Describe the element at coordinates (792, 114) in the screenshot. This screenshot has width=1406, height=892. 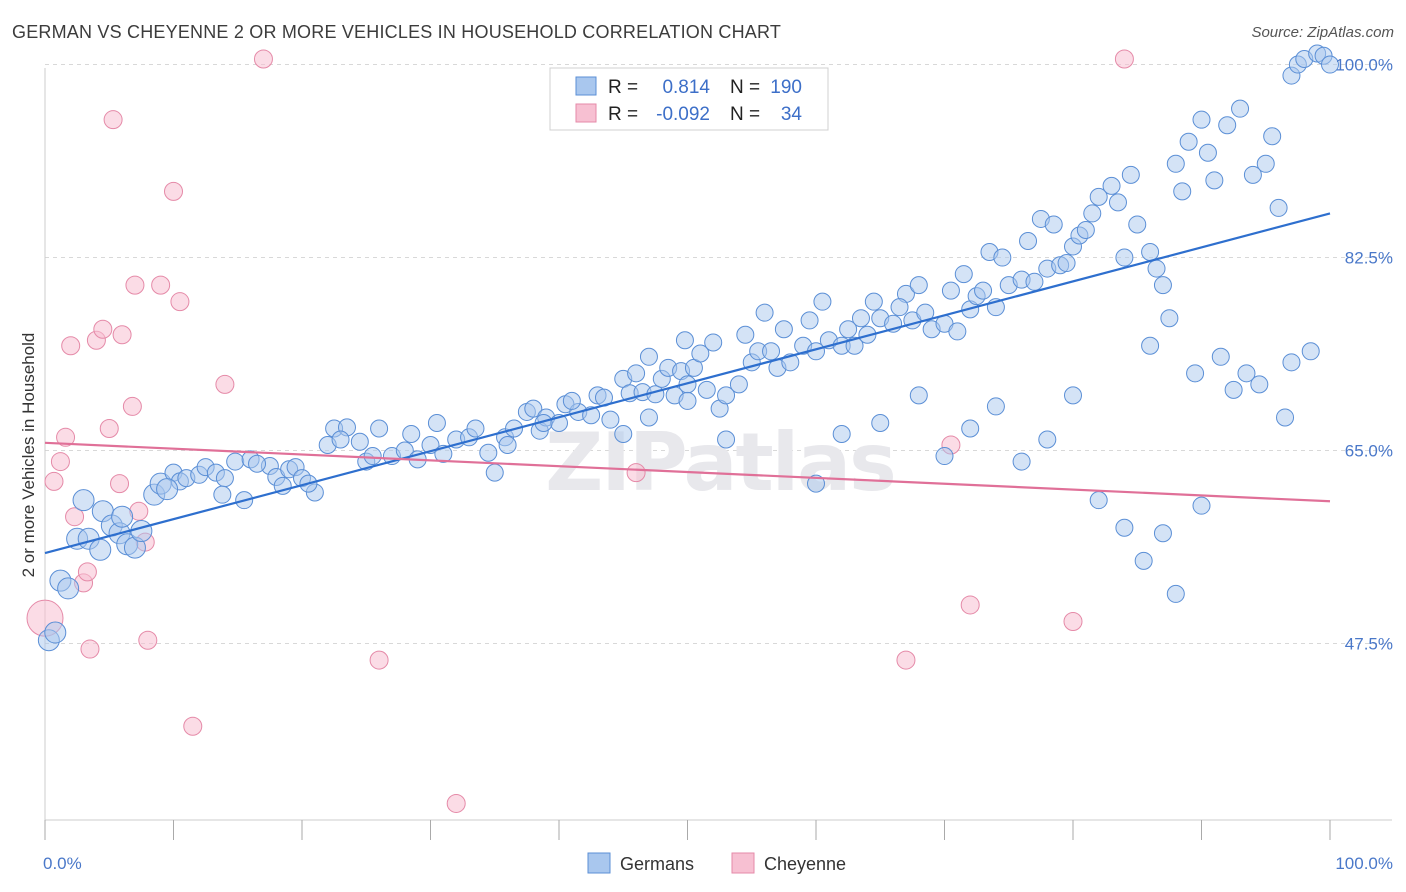
I see `cheyenne-n-value: 34` at that location.